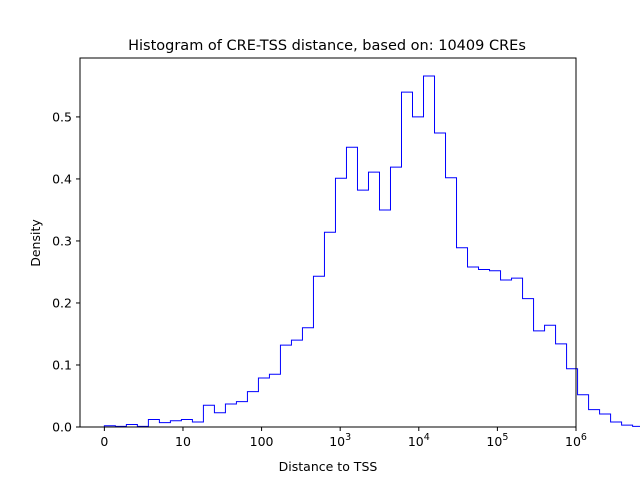 This screenshot has height=480, width=640. Describe the element at coordinates (62, 240) in the screenshot. I see `y-tick-label: 0.3` at that location.